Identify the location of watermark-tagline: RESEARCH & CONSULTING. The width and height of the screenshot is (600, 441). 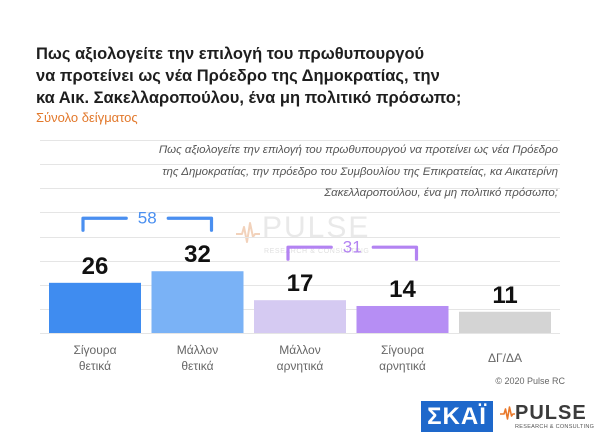
(317, 251).